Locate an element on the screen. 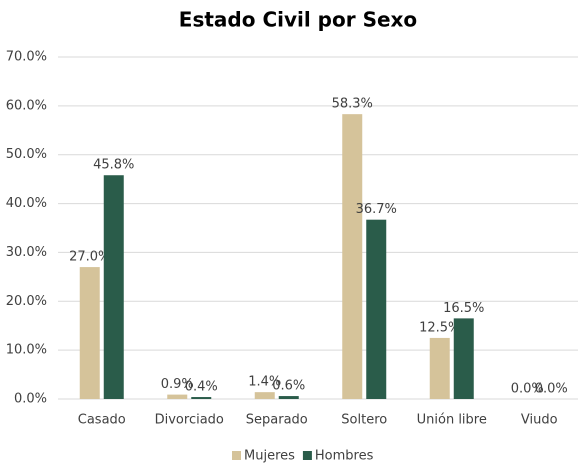 The height and width of the screenshot is (465, 579). value-label: 45.8% is located at coordinates (113, 165).